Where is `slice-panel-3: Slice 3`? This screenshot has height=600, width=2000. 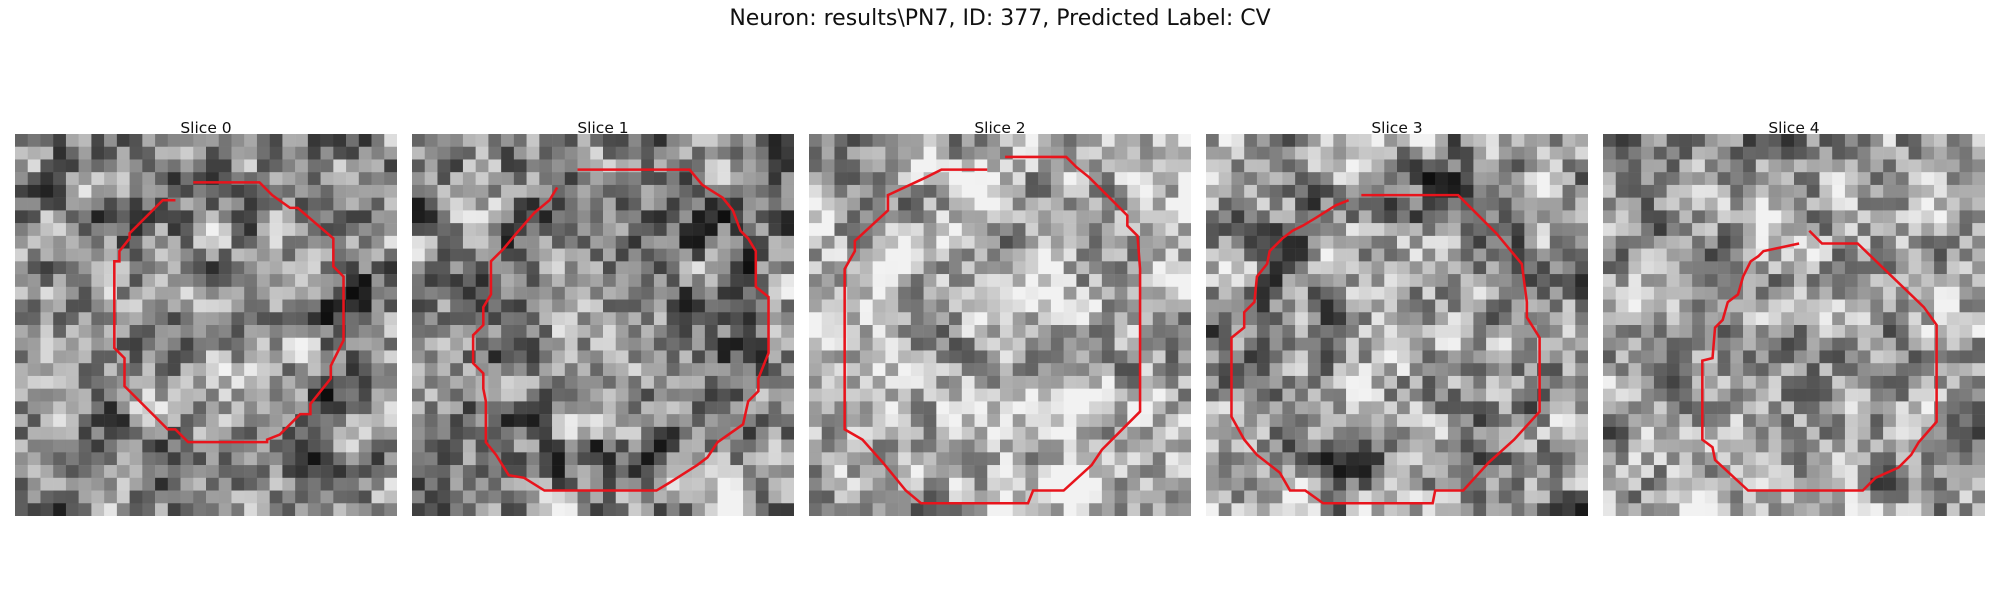
slice-panel-3: Slice 3 is located at coordinates (1397, 317).